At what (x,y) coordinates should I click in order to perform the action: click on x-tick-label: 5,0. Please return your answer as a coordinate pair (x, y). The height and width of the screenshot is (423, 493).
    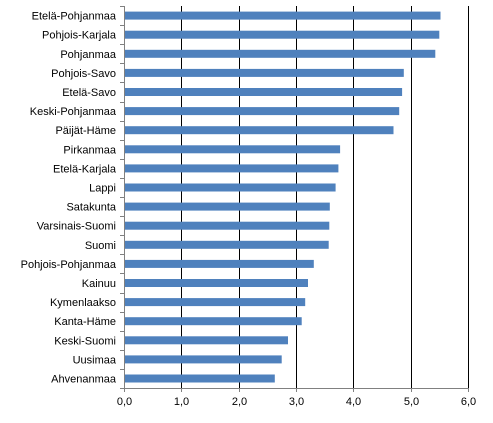
    Looking at the image, I should click on (411, 402).